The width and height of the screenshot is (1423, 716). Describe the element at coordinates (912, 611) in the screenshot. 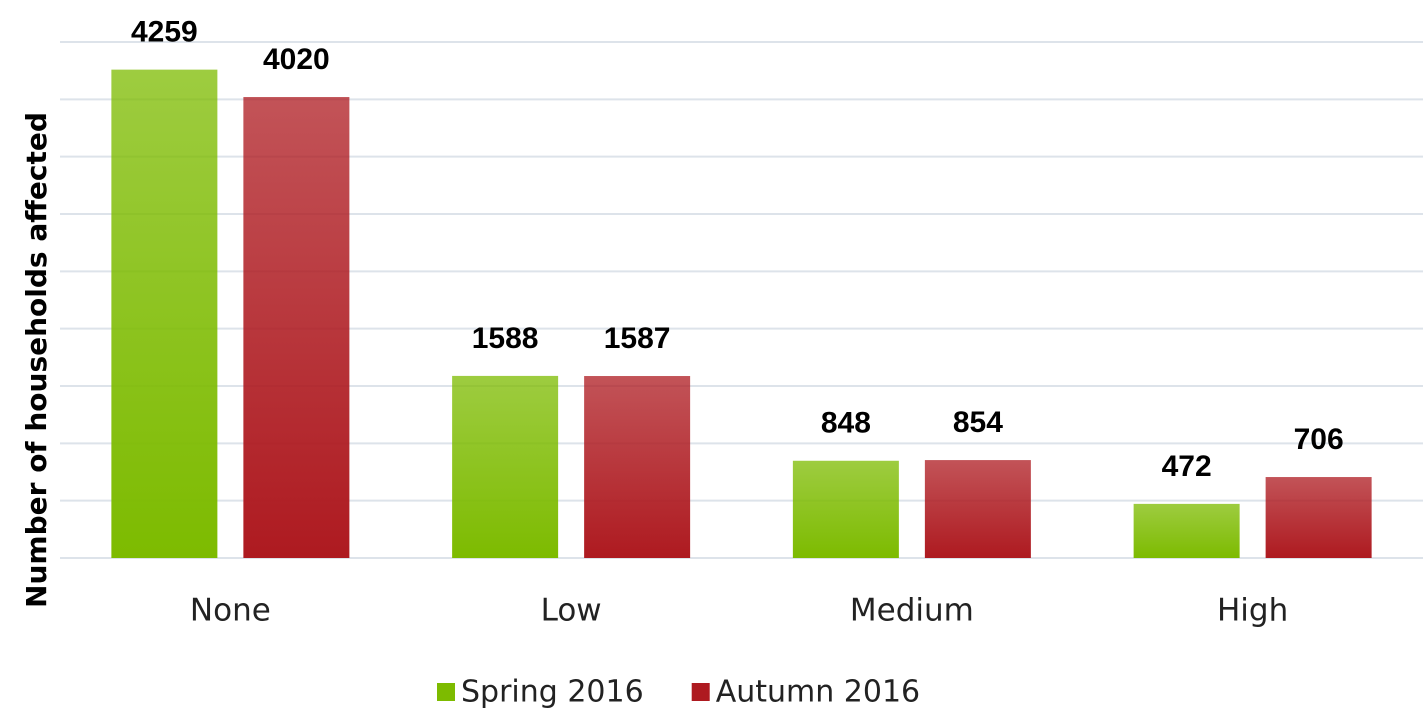

I see `x-tick-label: Medium` at that location.